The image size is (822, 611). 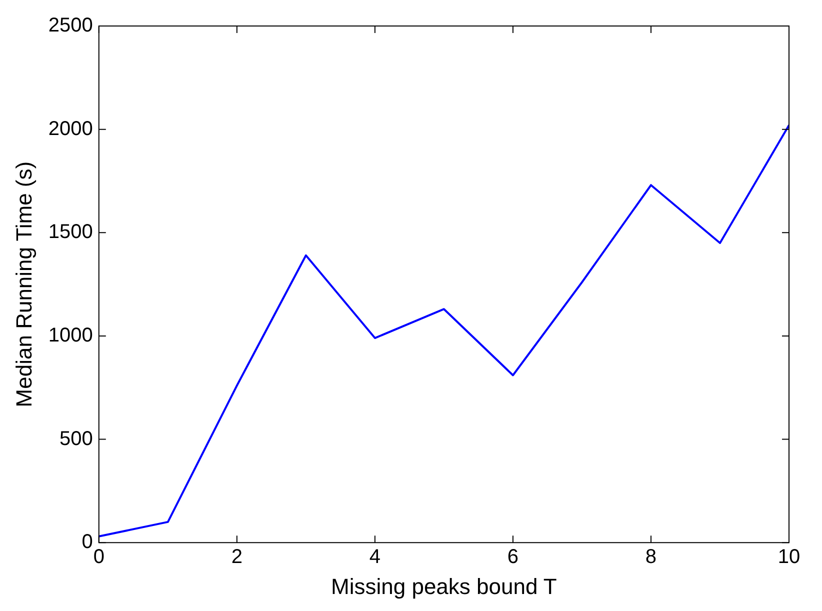 What do you see at coordinates (70, 232) in the screenshot?
I see `y-tick-label: 1500` at bounding box center [70, 232].